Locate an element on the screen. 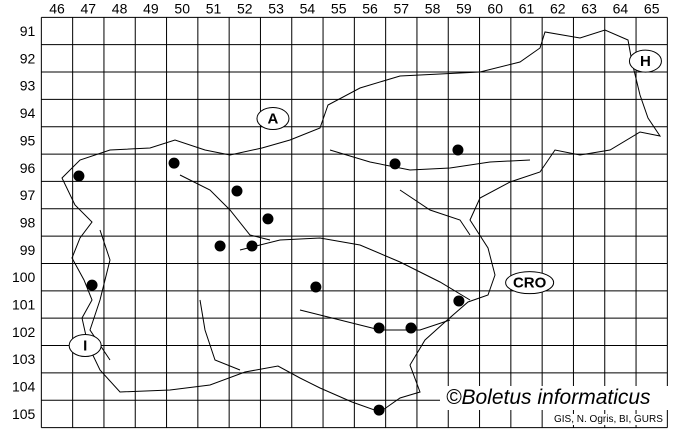  column-label: 52 is located at coordinates (245, 8).